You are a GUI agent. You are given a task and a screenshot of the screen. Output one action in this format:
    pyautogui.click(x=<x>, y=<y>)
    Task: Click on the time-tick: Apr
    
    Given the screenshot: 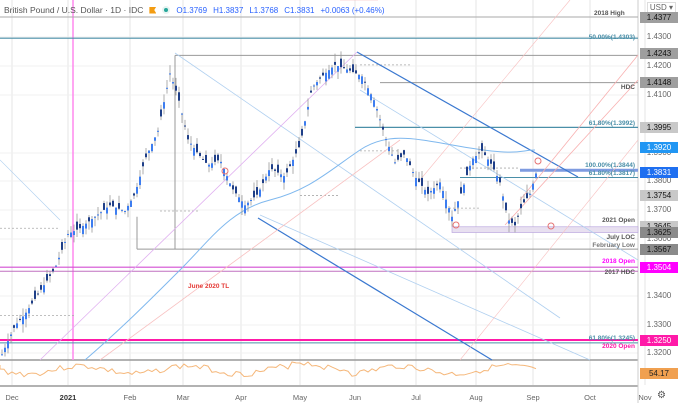 What is the action you would take?
    pyautogui.click(x=241, y=397)
    